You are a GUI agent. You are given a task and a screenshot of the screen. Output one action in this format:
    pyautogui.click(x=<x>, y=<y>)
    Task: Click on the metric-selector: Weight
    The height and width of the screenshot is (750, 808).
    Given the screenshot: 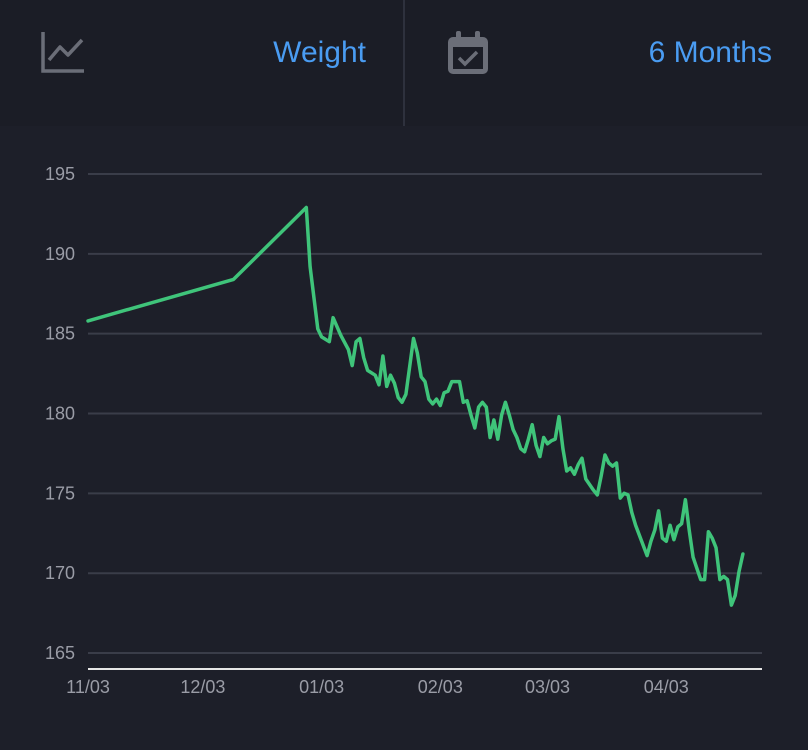 What is the action you would take?
    pyautogui.click(x=319, y=52)
    